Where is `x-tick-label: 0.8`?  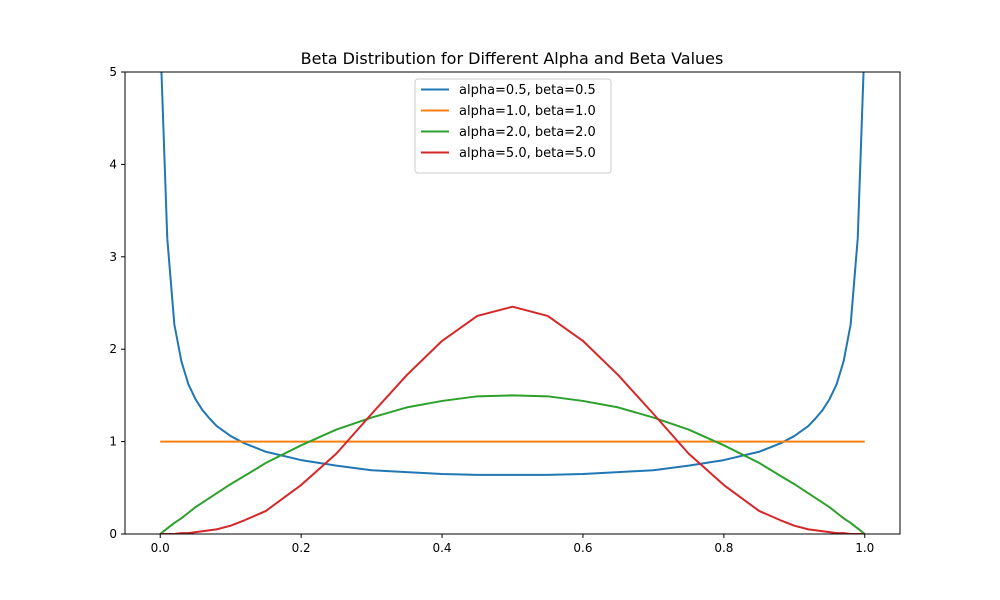 x-tick-label: 0.8 is located at coordinates (723, 548).